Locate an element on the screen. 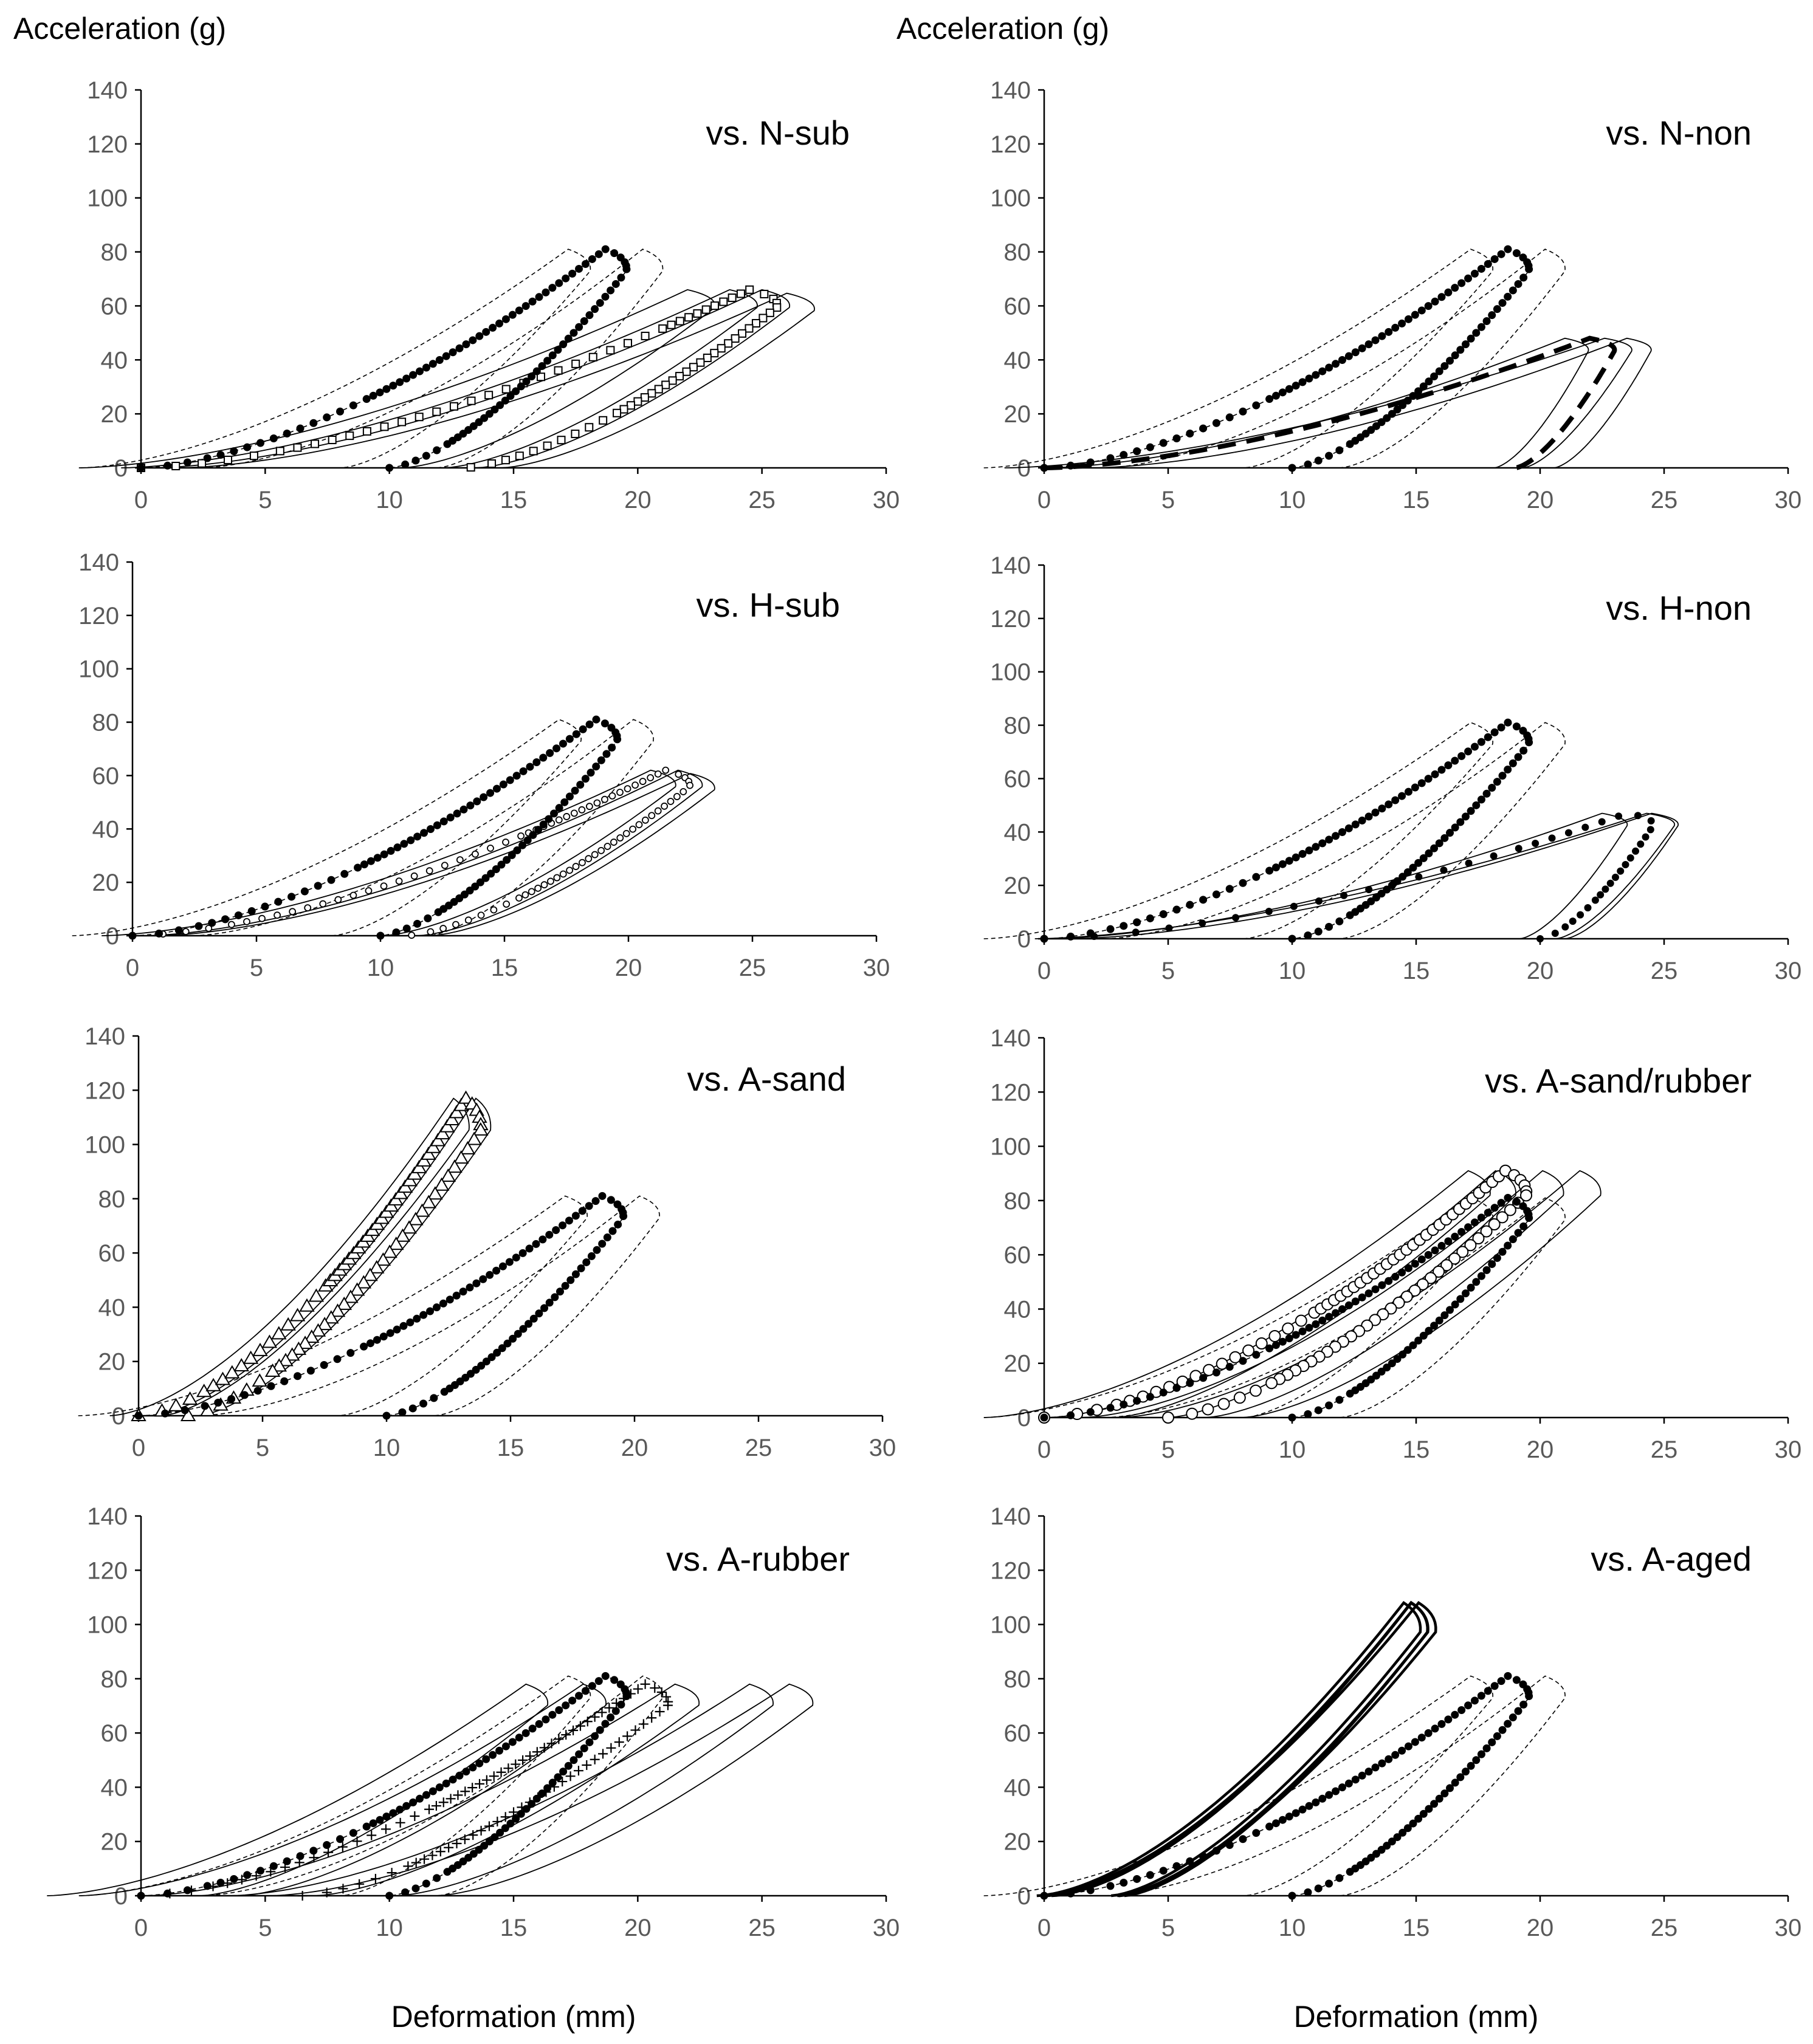 This screenshot has height=2044, width=1813. panel: 0 20 40 60 80 100 120 140 0 5 10 15 20 25 30 vs. N-non is located at coordinates (1393, 295).